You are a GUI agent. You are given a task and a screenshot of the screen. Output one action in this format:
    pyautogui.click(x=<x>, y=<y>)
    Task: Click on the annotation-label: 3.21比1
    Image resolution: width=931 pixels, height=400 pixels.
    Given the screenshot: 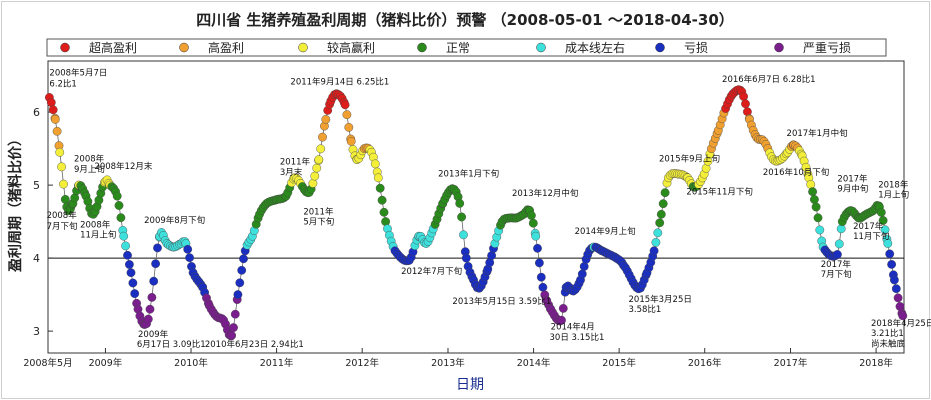 What is the action you would take?
    pyautogui.click(x=887, y=333)
    